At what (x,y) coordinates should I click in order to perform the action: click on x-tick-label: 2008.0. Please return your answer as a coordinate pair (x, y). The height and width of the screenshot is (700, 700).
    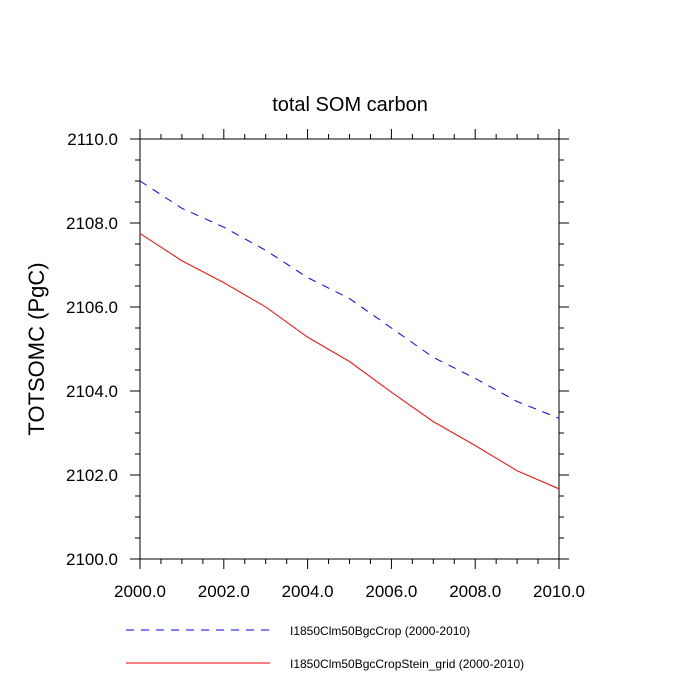
    Looking at the image, I should click on (475, 591).